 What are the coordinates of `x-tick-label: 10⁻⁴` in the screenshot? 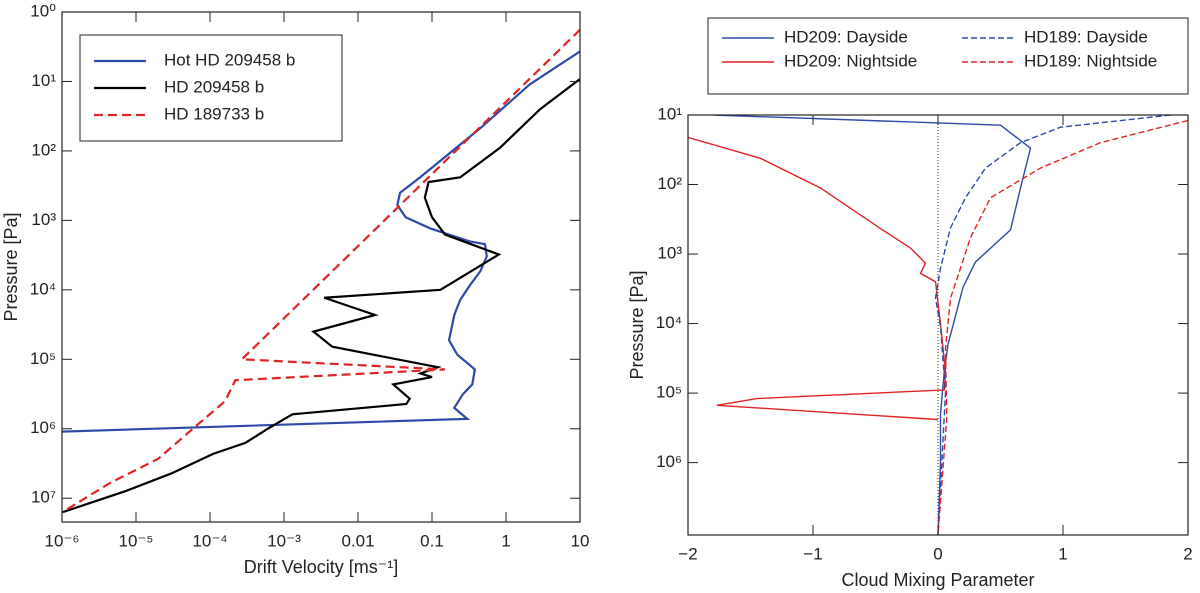 It's located at (209, 540).